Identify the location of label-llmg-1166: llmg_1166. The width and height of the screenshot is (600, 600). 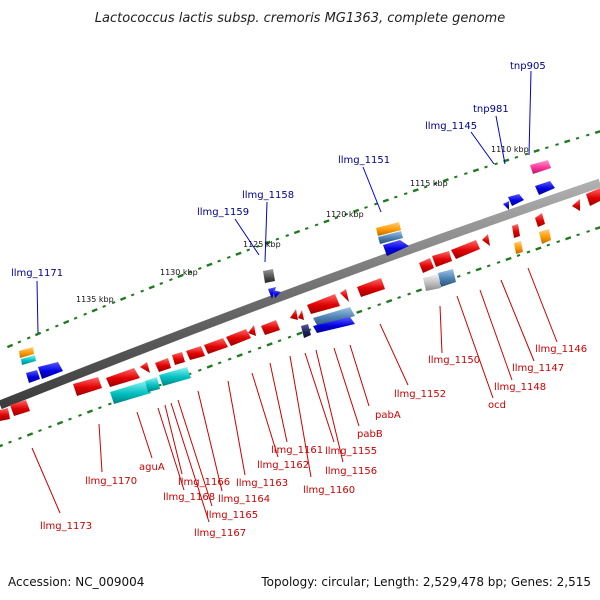
(204, 482).